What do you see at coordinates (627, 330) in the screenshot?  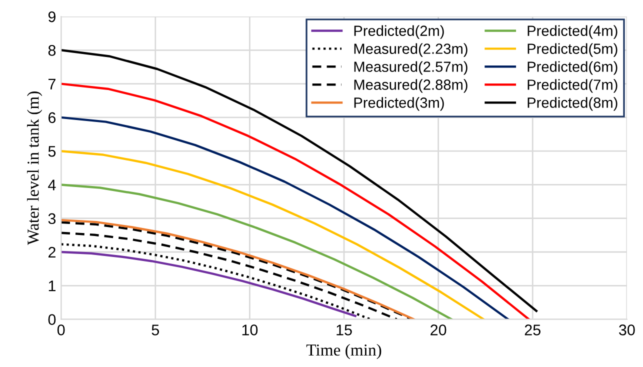 I see `x-tick-label: 30` at bounding box center [627, 330].